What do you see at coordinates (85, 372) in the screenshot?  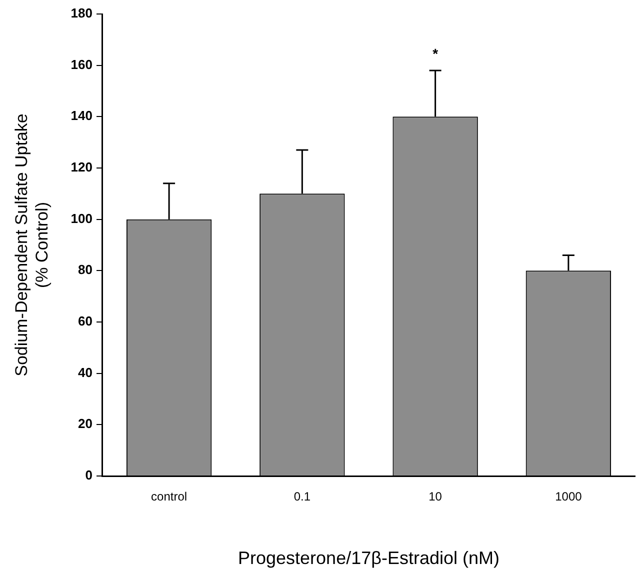 I see `y-tick-label: 40` at bounding box center [85, 372].